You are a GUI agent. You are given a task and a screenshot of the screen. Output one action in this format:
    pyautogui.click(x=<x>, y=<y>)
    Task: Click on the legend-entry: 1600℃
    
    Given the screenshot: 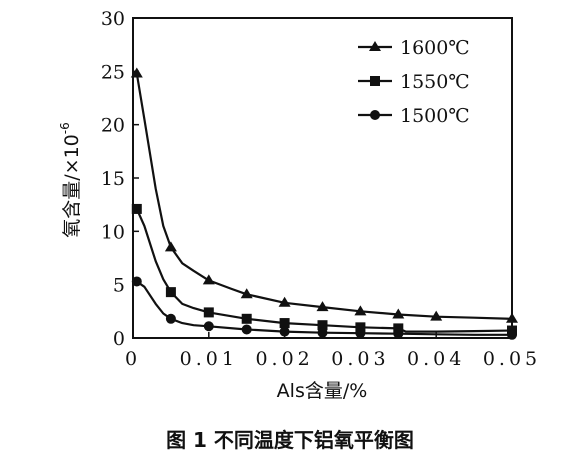 What is the action you would take?
    pyautogui.click(x=414, y=48)
    